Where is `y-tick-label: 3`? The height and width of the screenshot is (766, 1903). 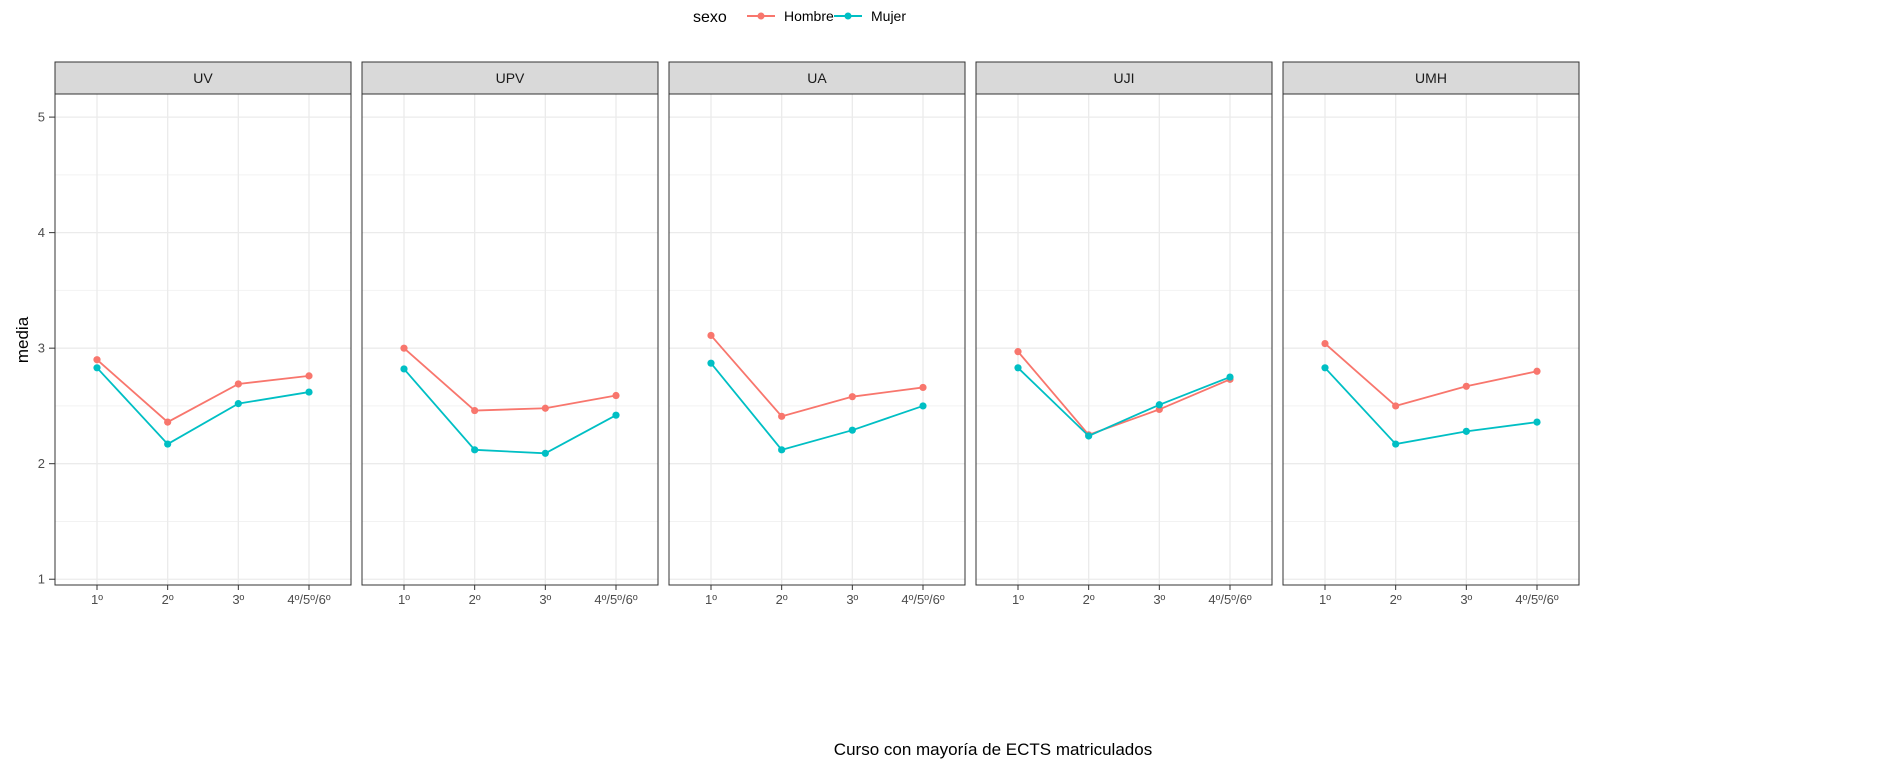
y-tick-label: 3 is located at coordinates (41, 348).